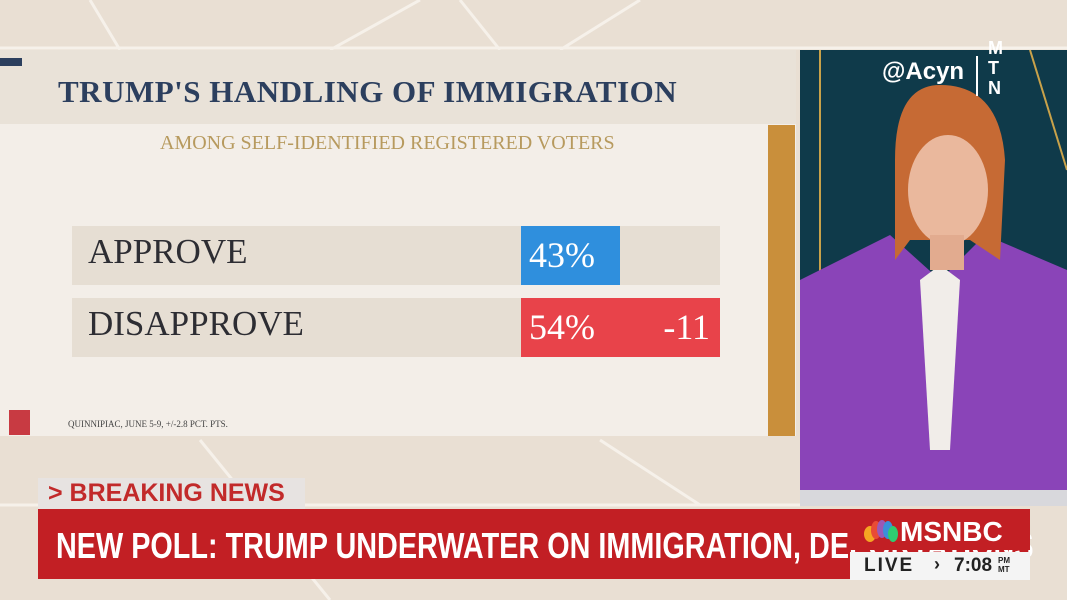 The width and height of the screenshot is (1067, 600). What do you see at coordinates (995, 68) in the screenshot?
I see `watermark-logo: MTN` at bounding box center [995, 68].